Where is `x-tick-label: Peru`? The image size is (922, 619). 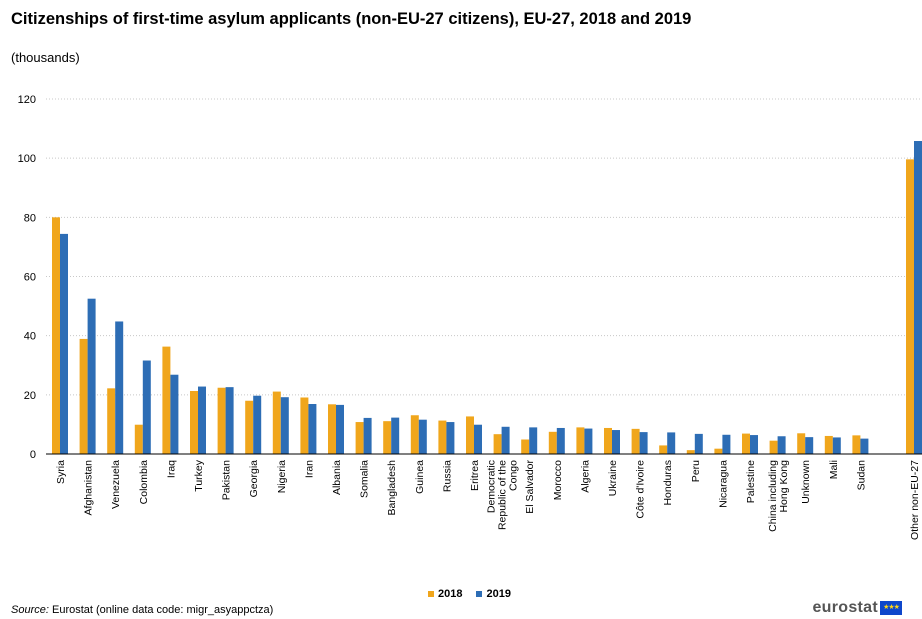
x-tick-label: Peru is located at coordinates (696, 471).